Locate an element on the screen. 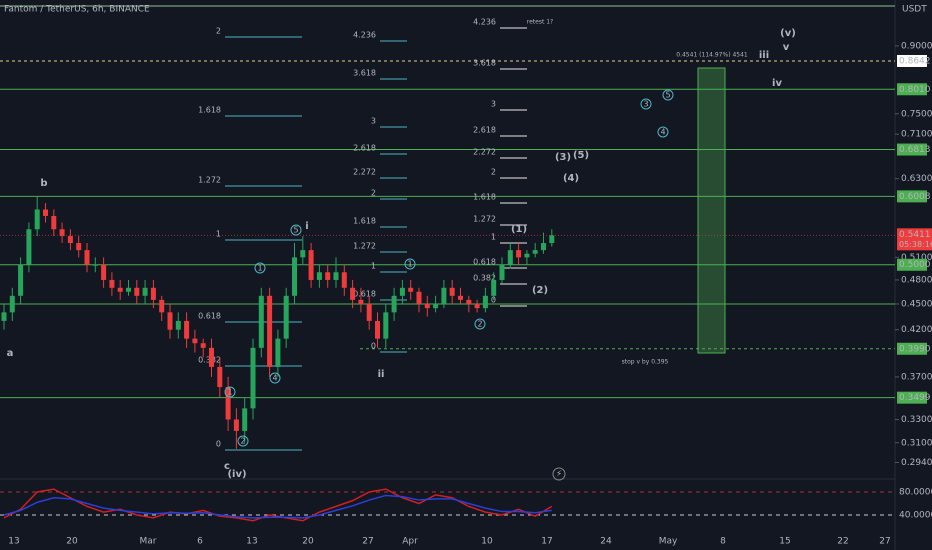 Image resolution: width=932 pixels, height=550 pixels. wave-label: b is located at coordinates (43, 183).